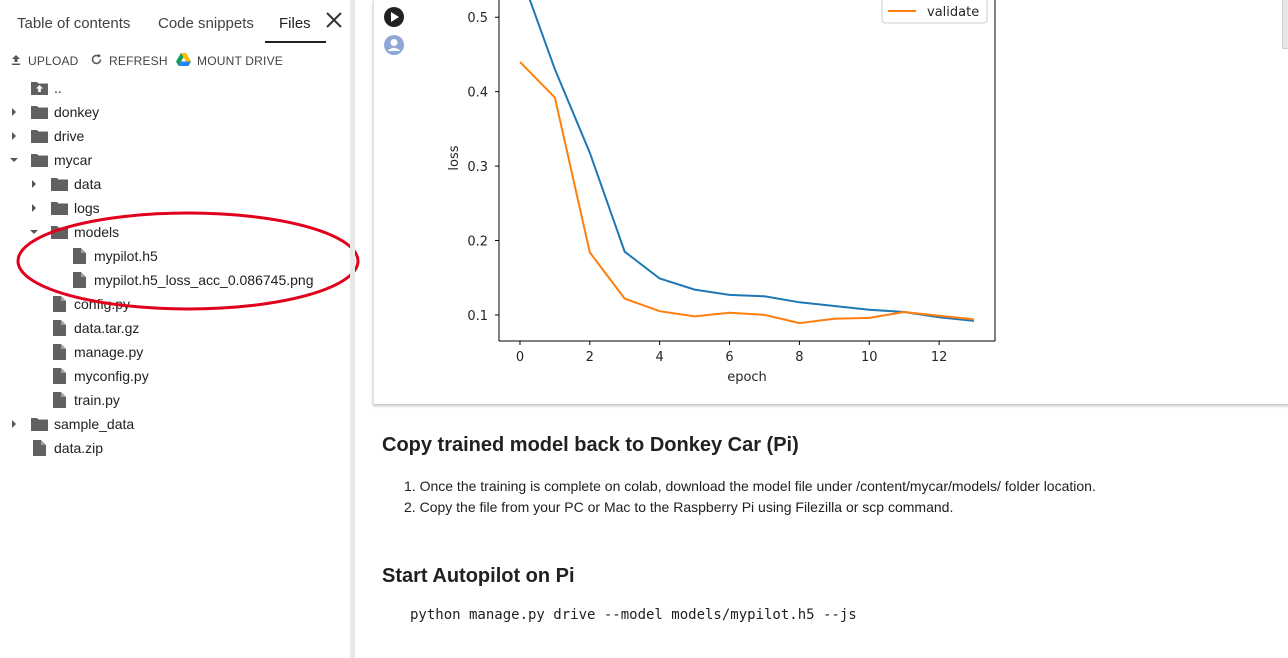 This screenshot has height=658, width=1288. Describe the element at coordinates (477, 167) in the screenshot. I see `y-tick-label: 0.3` at that location.